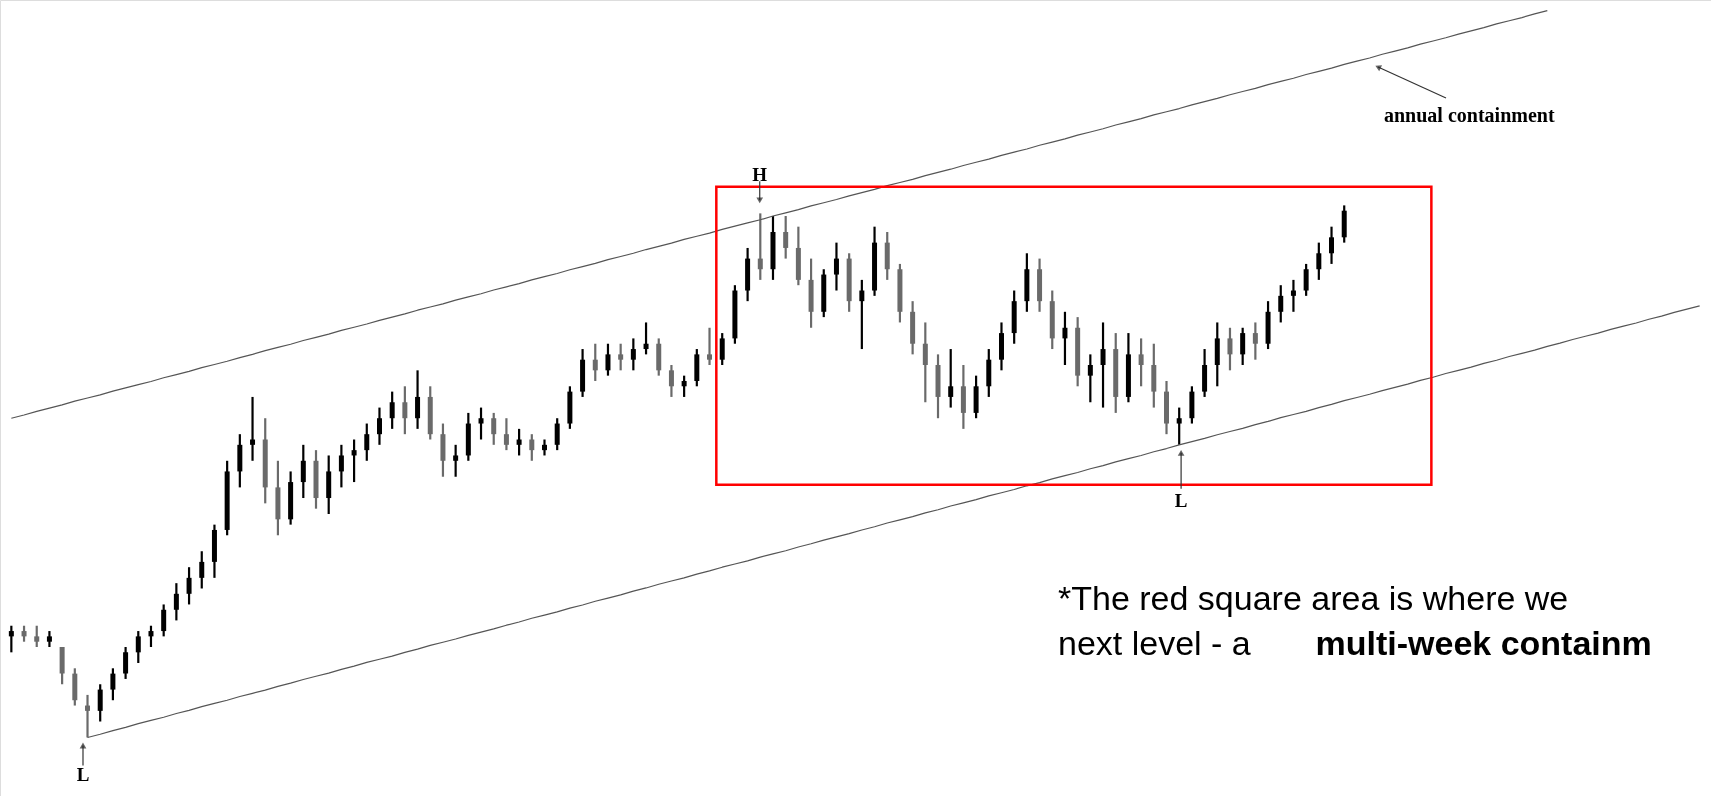  What do you see at coordinates (1154, 643) in the screenshot?
I see `annotation: next level - a` at bounding box center [1154, 643].